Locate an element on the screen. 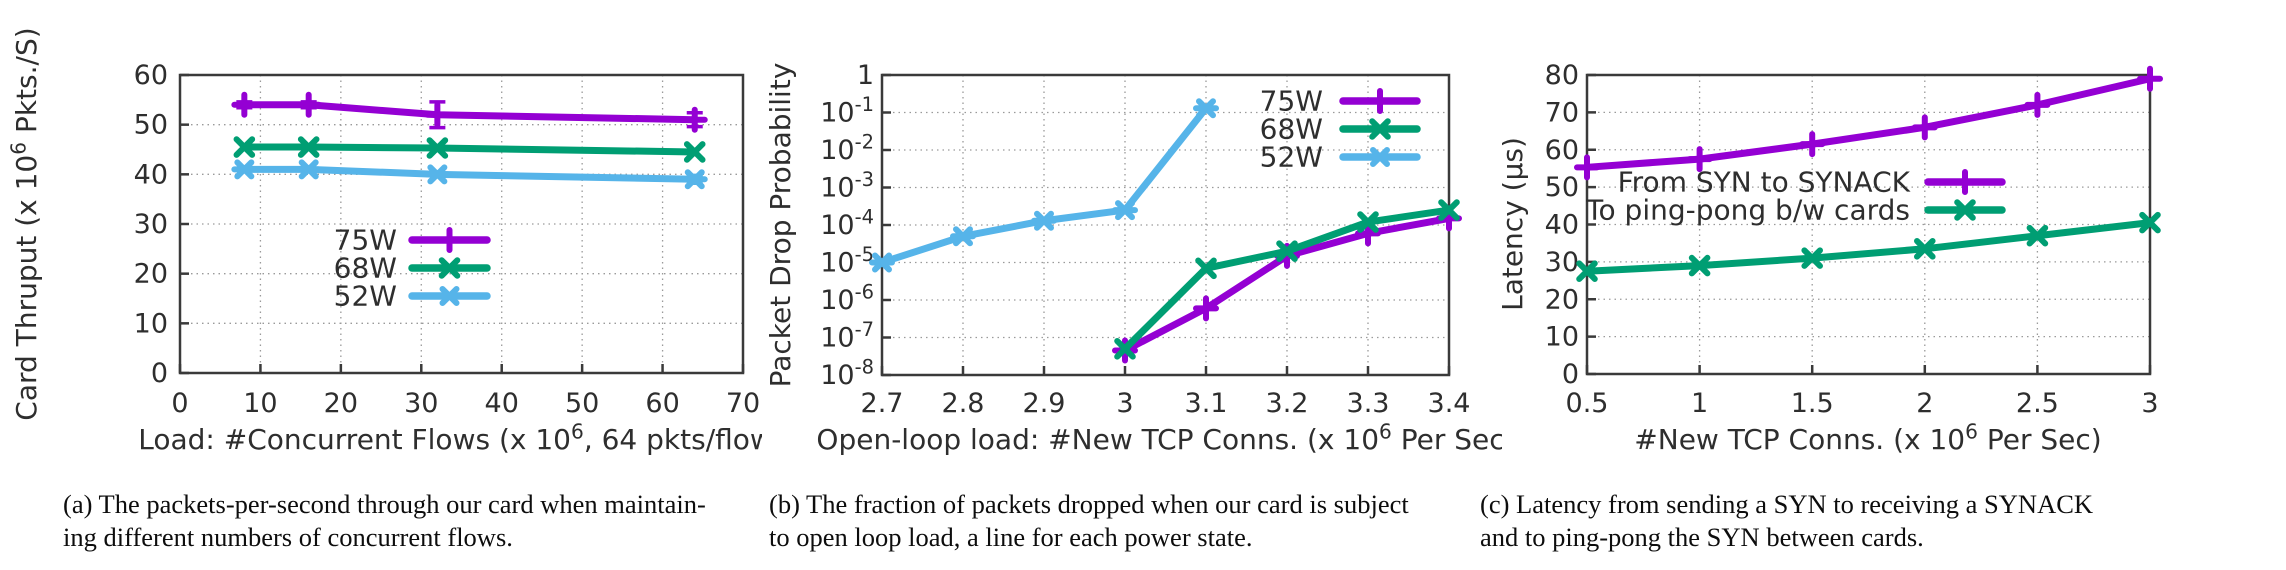  y-tick-label: 10⁻⁶ is located at coordinates (847, 298).